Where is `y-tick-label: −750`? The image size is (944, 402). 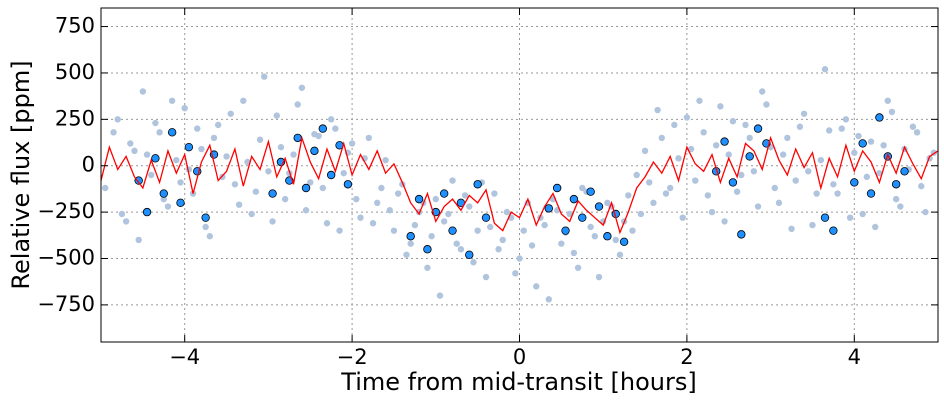 y-tick-label: −750 is located at coordinates (66, 304).